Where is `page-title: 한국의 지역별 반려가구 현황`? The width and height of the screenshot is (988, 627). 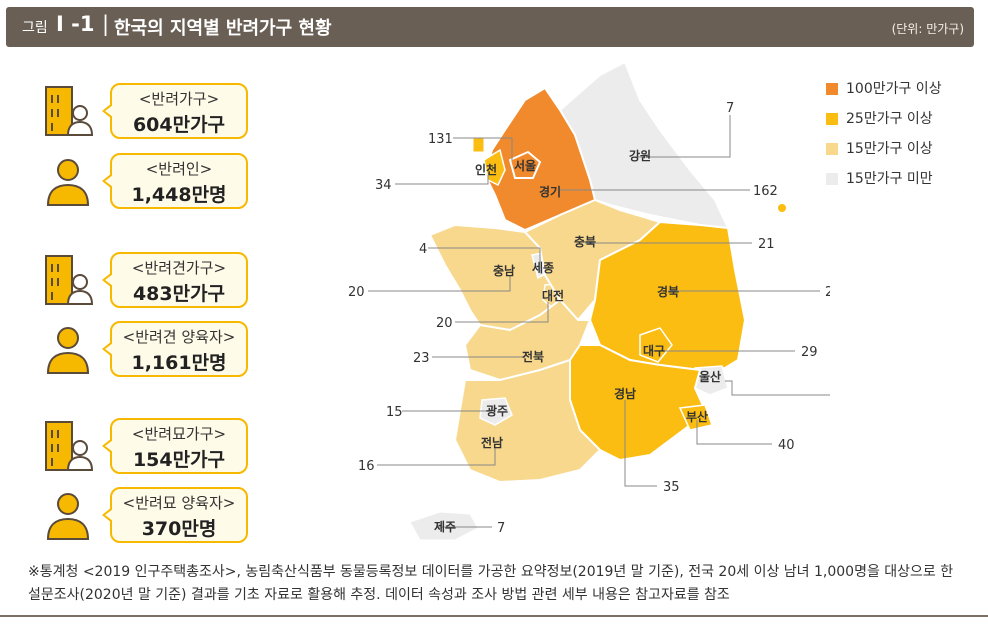 page-title: 한국의 지역별 반려가구 현황 is located at coordinates (223, 28).